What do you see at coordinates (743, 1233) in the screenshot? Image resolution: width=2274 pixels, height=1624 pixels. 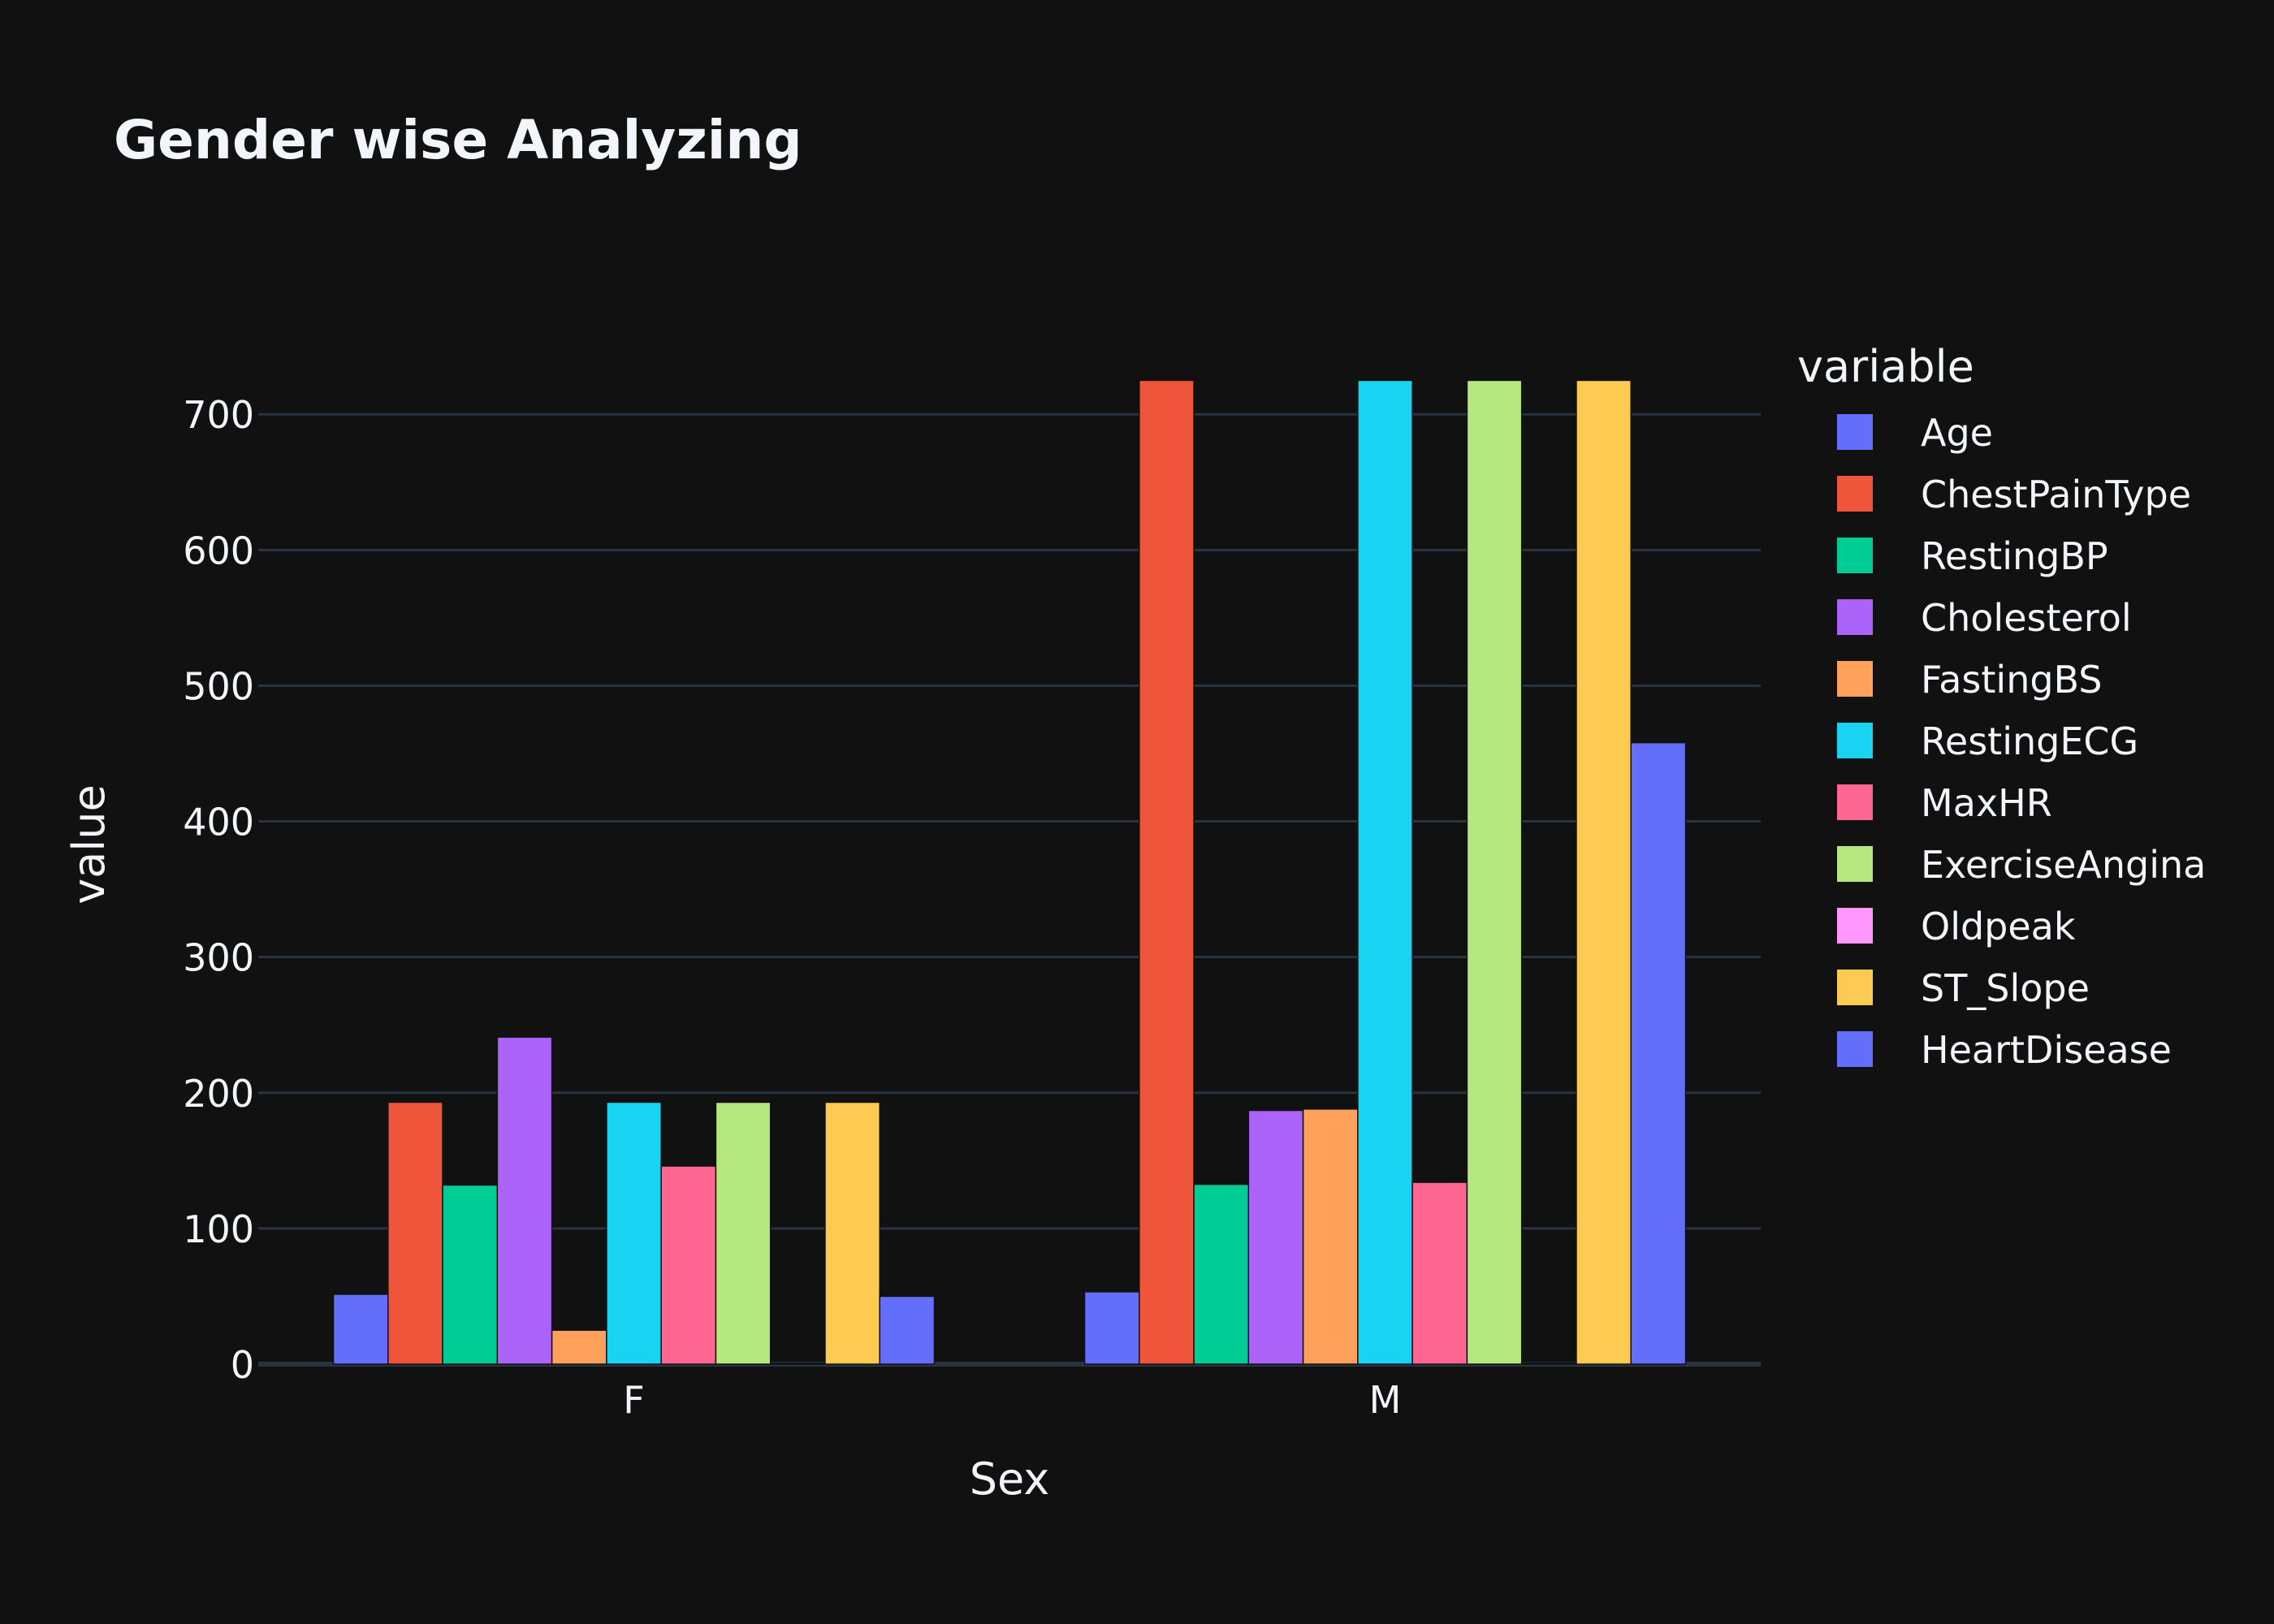 I see `bar-ExerciseAngina-F` at bounding box center [743, 1233].